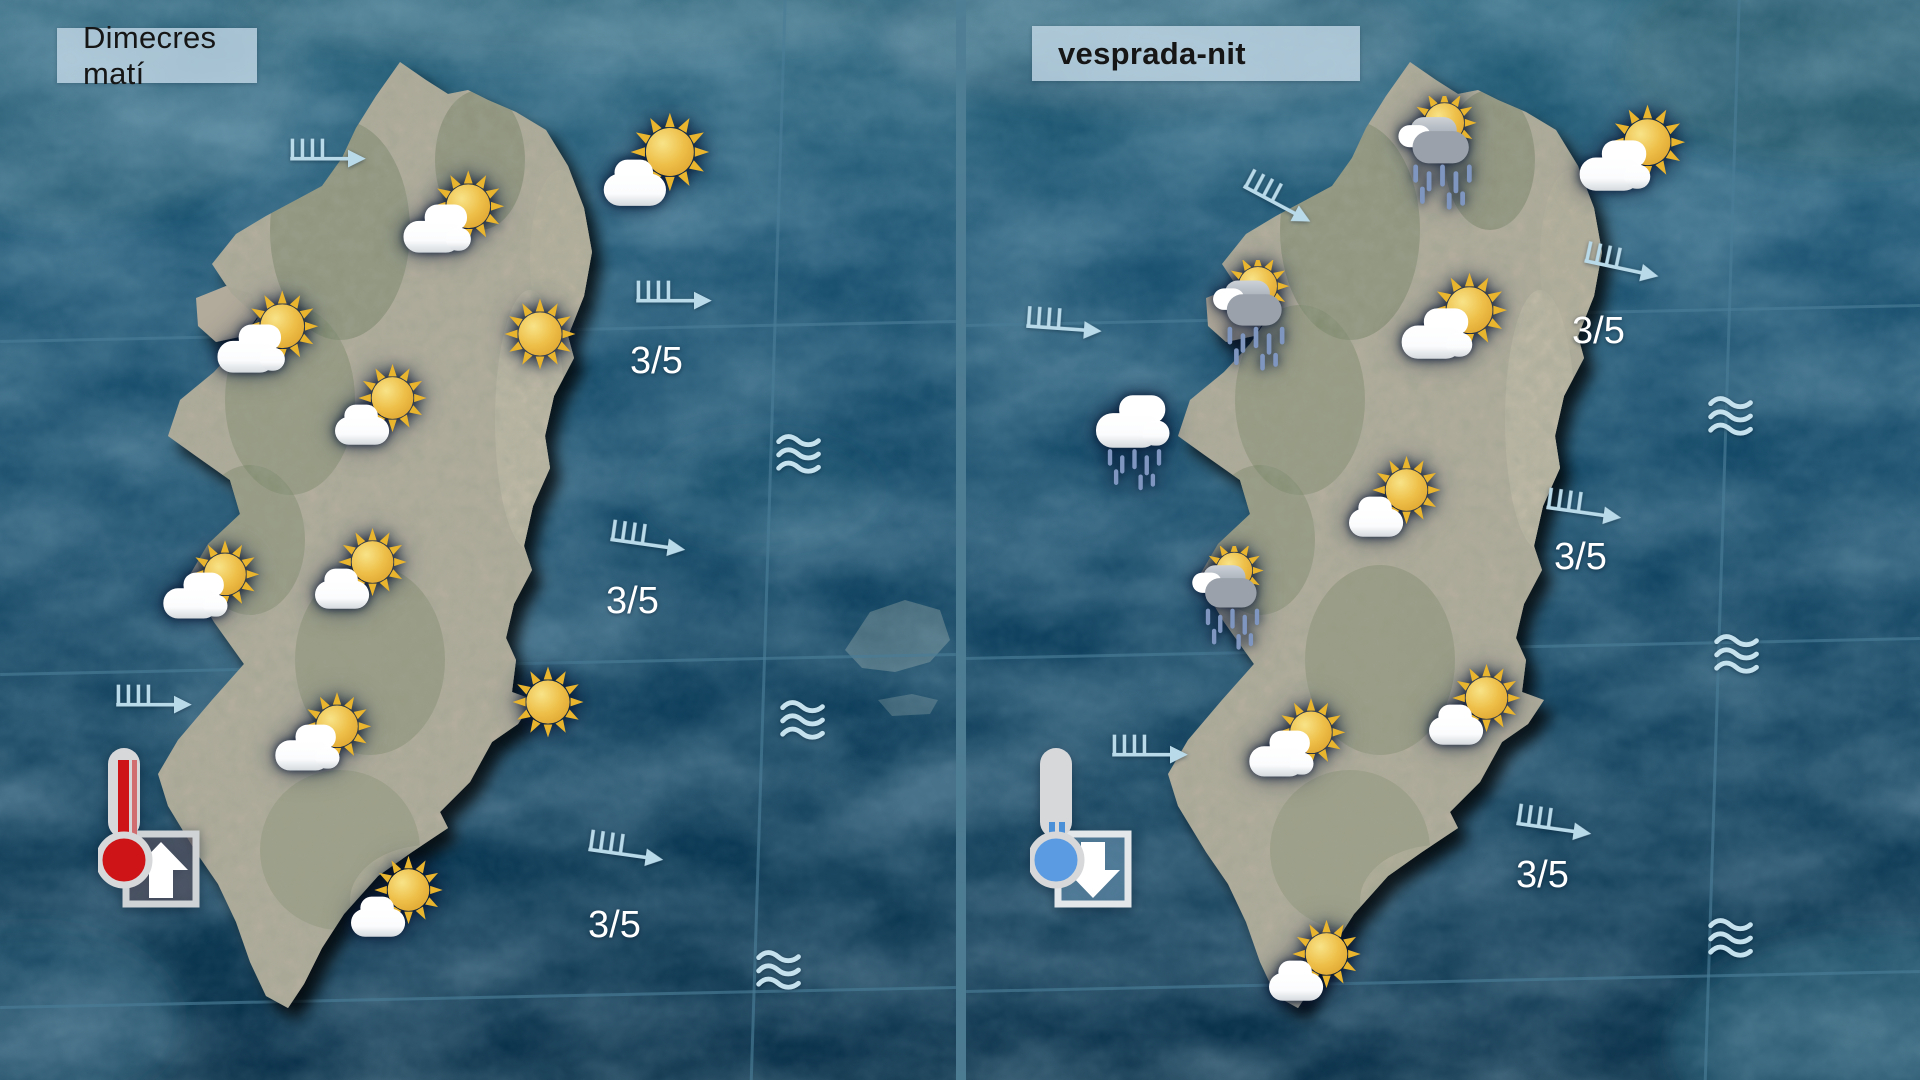 Image resolution: width=1920 pixels, height=1080 pixels. What do you see at coordinates (1134, 442) in the screenshot?
I see `weather-icon-clouds-rain` at bounding box center [1134, 442].